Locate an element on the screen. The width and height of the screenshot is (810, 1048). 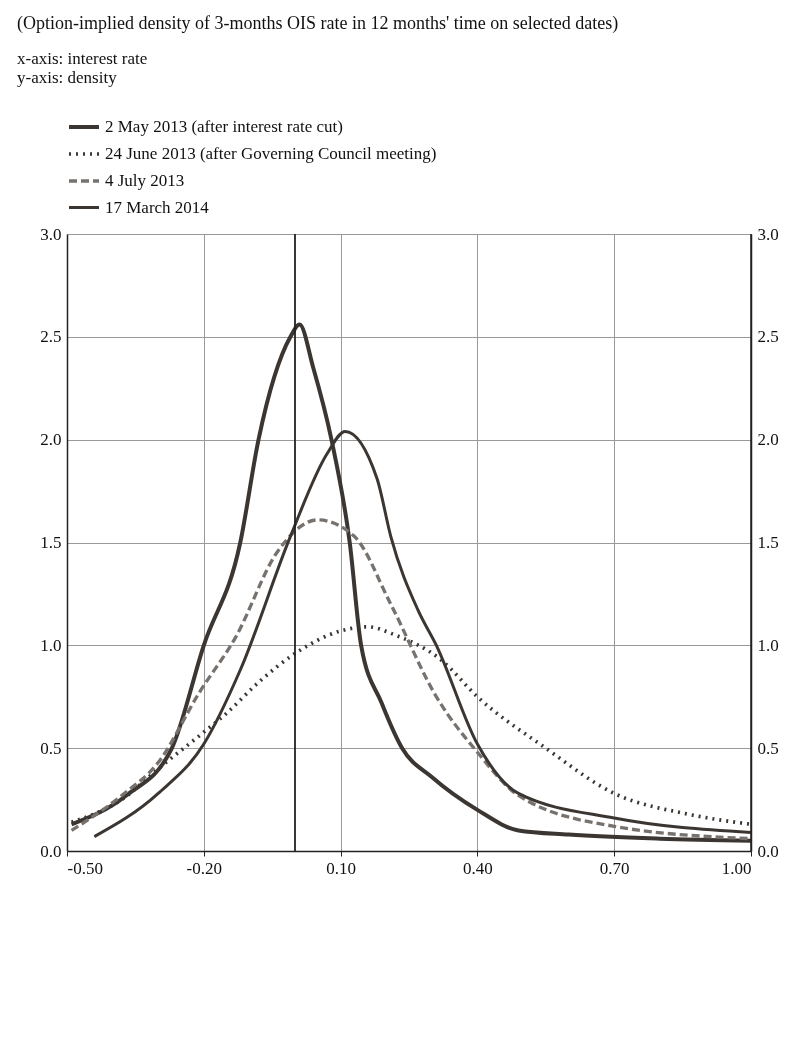
y2-tick-label: 1.0 is located at coordinates (768, 645).